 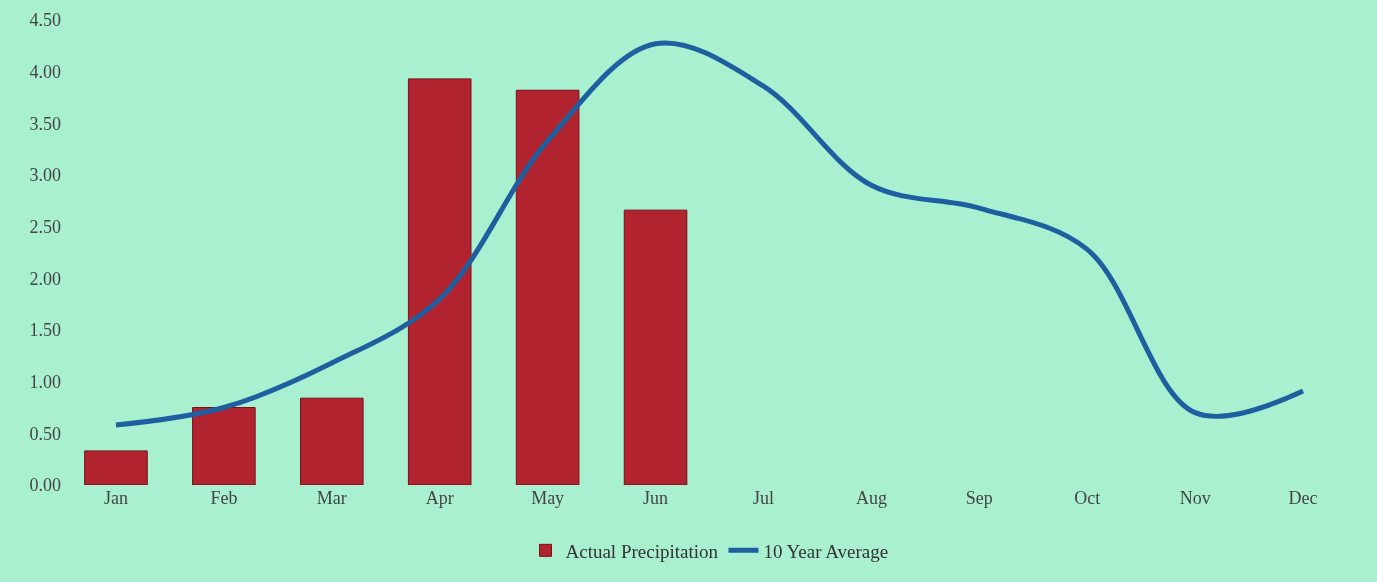 What do you see at coordinates (45, 381) in the screenshot?
I see `y-tick-label: 1.00` at bounding box center [45, 381].